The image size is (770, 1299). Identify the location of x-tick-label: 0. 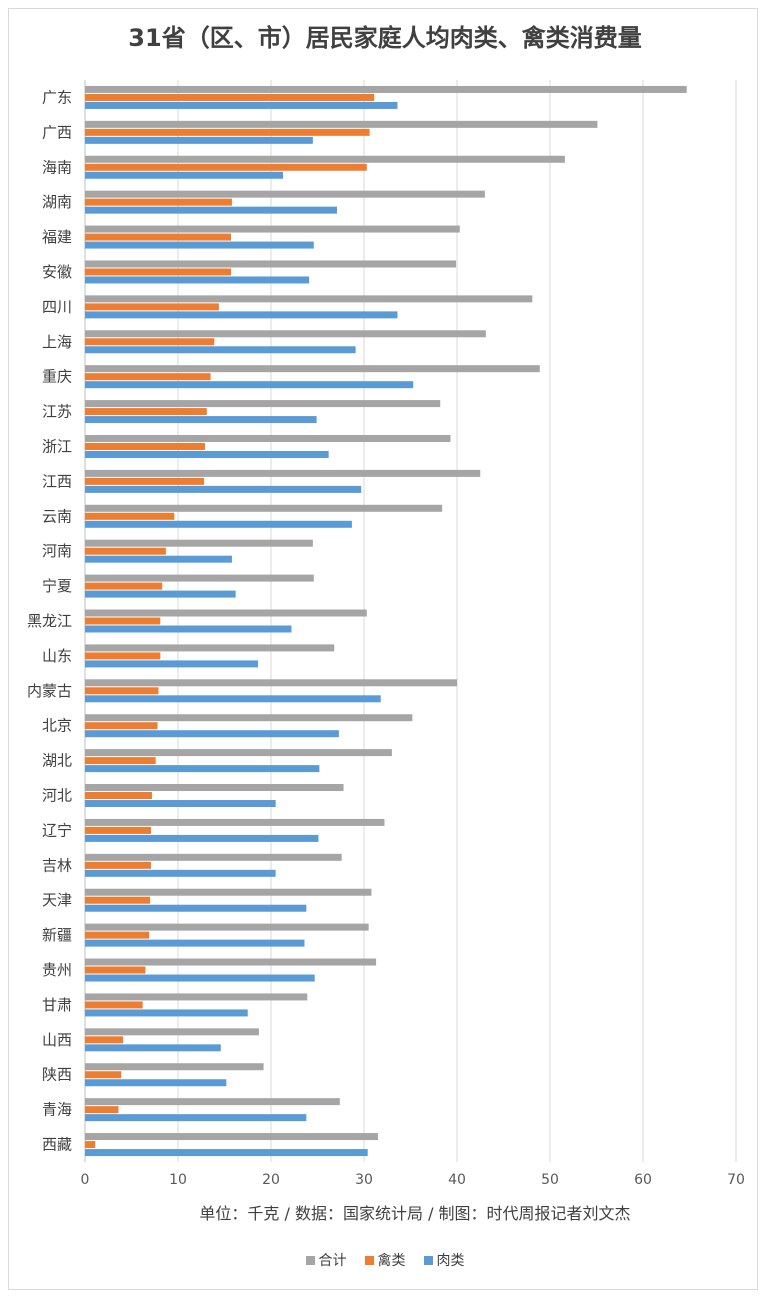
(85, 1180).